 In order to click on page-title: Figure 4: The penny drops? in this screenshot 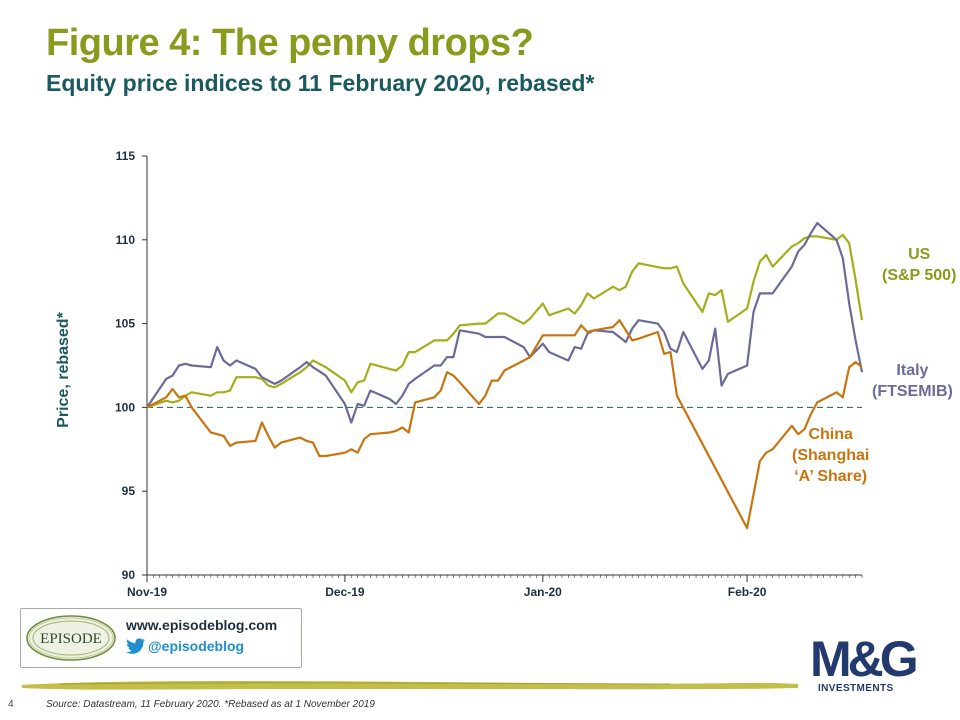, I will do `click(290, 43)`.